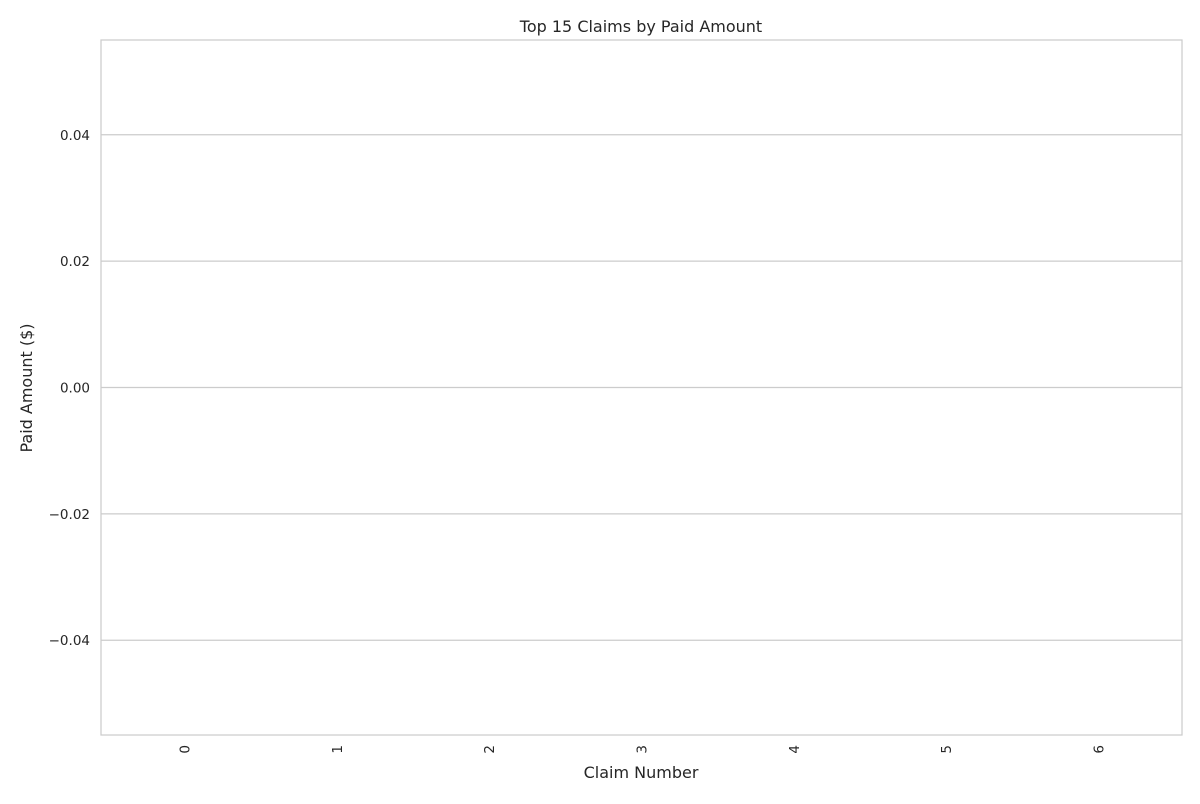  What do you see at coordinates (75, 262) in the screenshot?
I see `y-tick-label: 0.02` at bounding box center [75, 262].